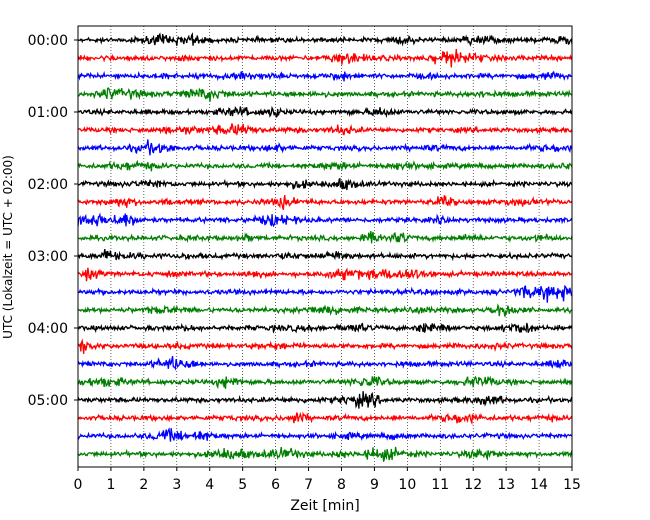  I want to click on y-tick-label: 04:00, so click(48, 329).